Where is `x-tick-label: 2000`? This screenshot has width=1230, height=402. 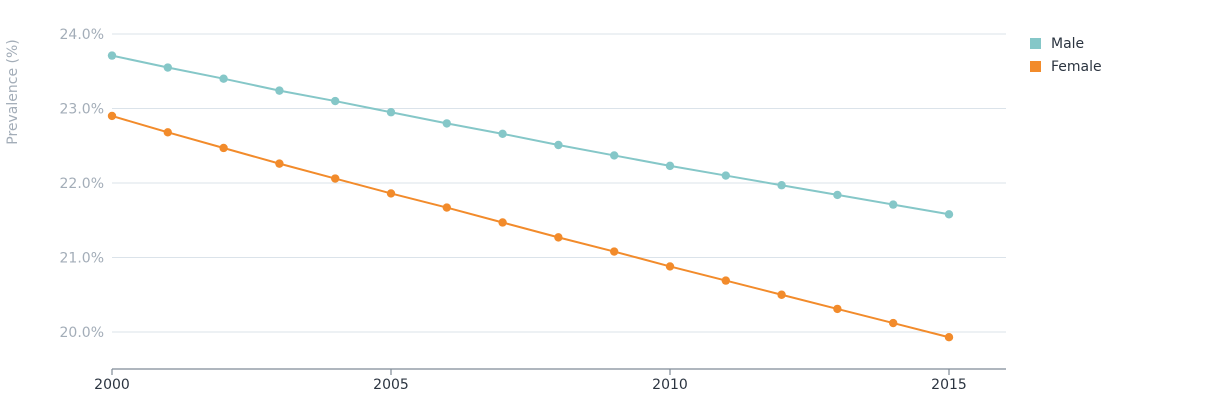
x-tick-label: 2000 is located at coordinates (112, 385).